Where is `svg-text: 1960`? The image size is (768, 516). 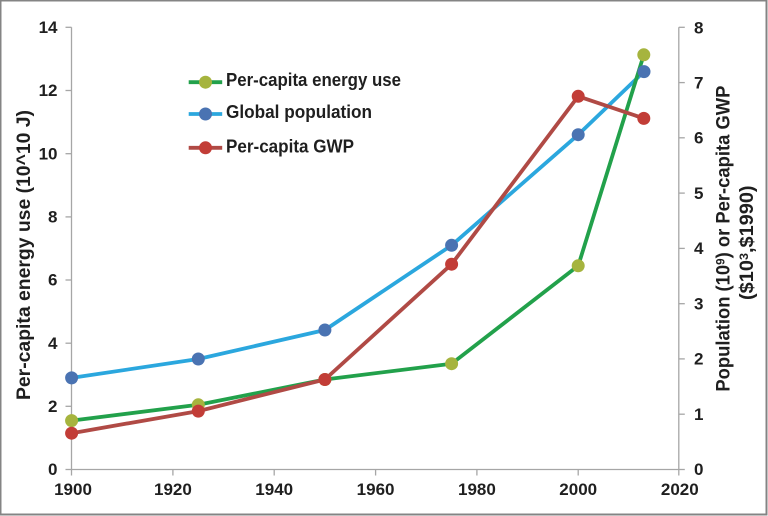 svg-text: 1960 is located at coordinates (376, 489).